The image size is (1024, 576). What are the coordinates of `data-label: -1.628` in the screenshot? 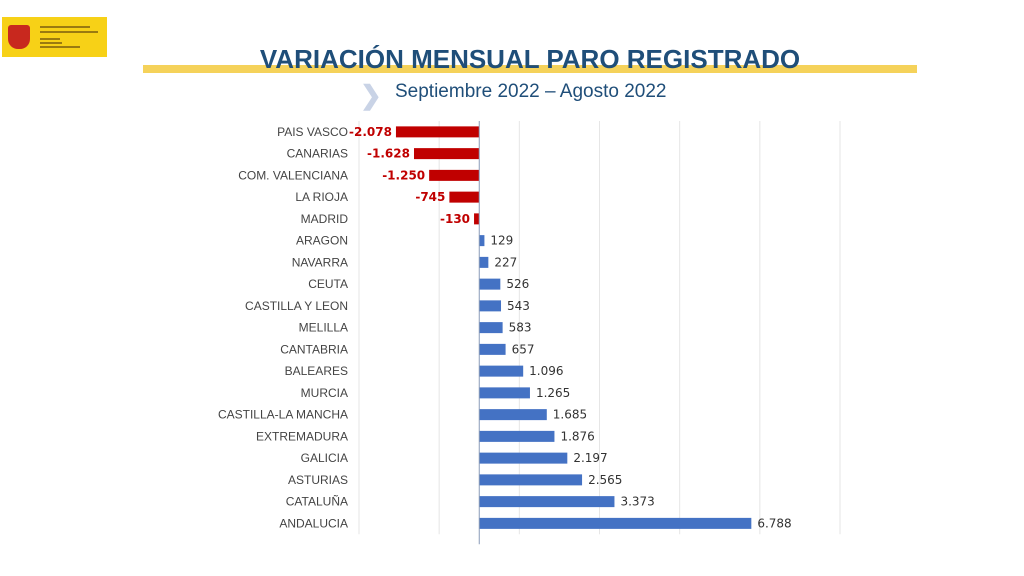 It's located at (388, 154).